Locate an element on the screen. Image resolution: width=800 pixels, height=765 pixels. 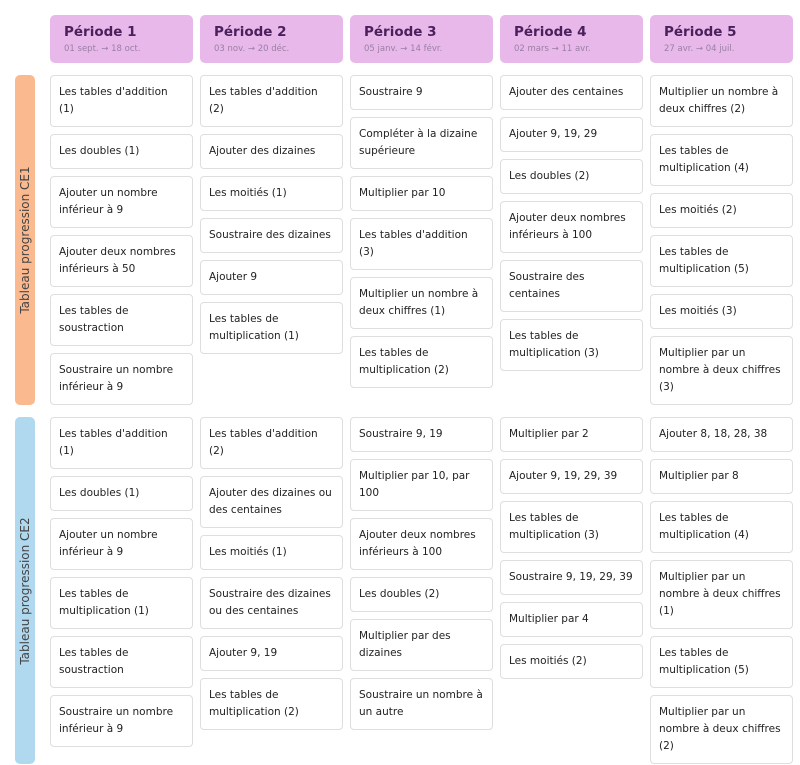
period-name: Période 2 is located at coordinates (250, 32).